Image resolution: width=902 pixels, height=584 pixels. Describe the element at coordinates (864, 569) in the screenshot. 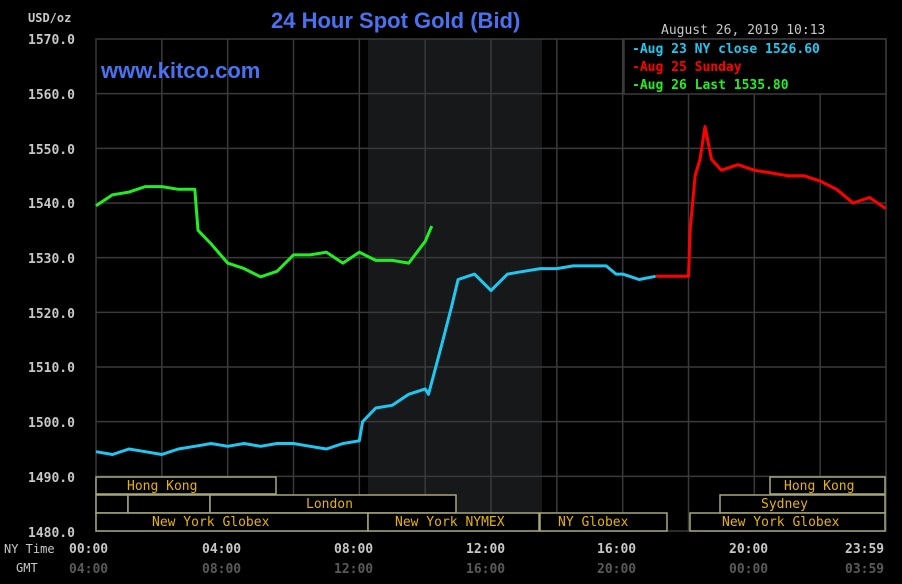

I see `x-tick-gmt: 03:59` at that location.